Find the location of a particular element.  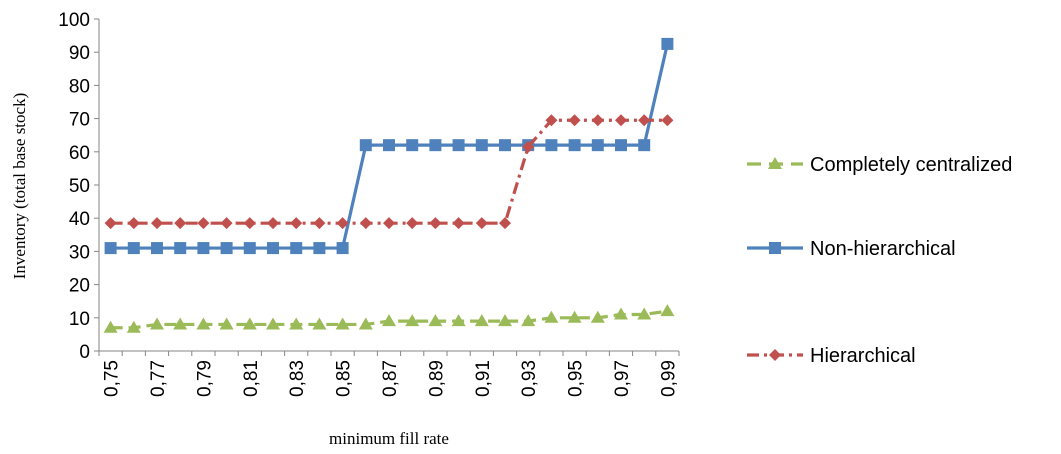

y-tick-label: 40 is located at coordinates (79, 219).